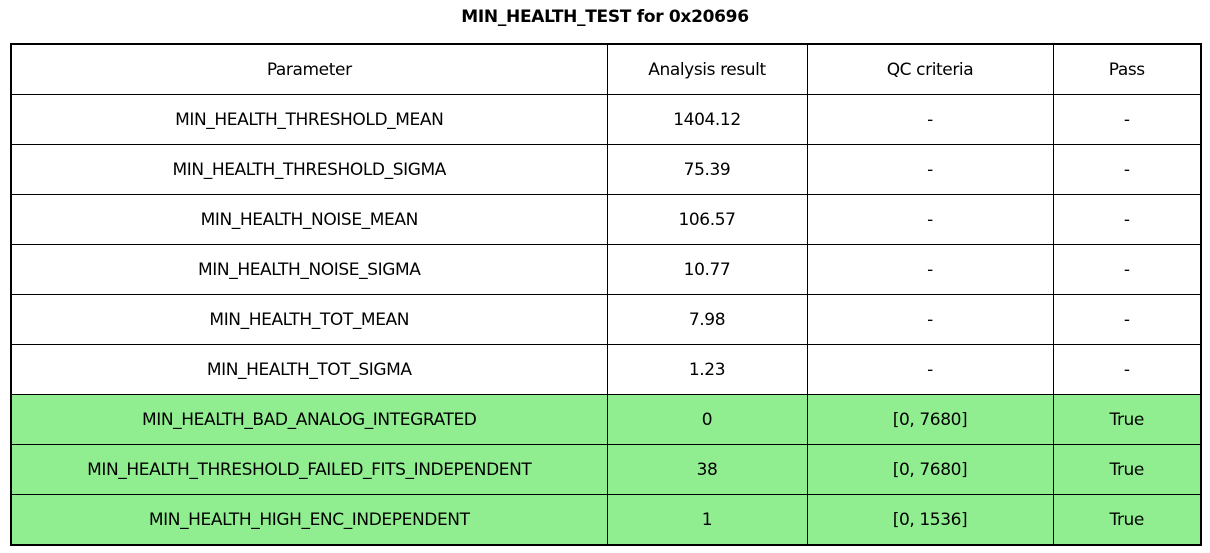 This screenshot has width=1210, height=553. What do you see at coordinates (707, 469) in the screenshot?
I see `result-cell: 38` at bounding box center [707, 469].